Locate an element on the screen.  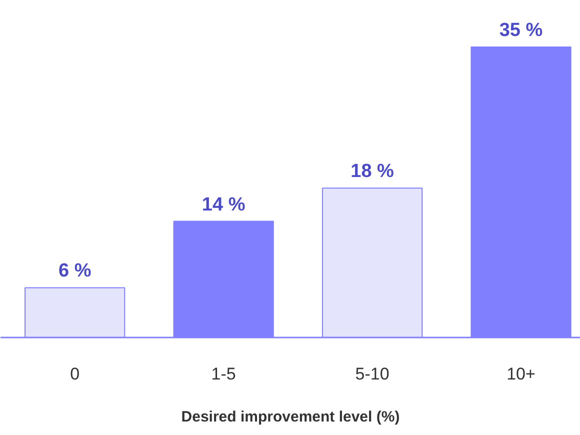
x-tick-label: 10+ is located at coordinates (521, 374).